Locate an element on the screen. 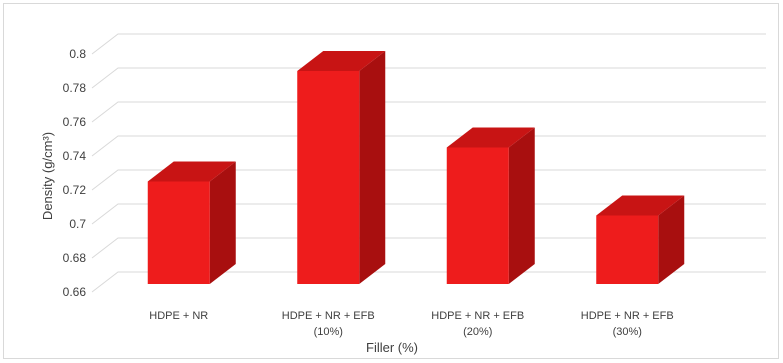 The width and height of the screenshot is (783, 363). y-tick-label: 0.7 is located at coordinates (77, 224).